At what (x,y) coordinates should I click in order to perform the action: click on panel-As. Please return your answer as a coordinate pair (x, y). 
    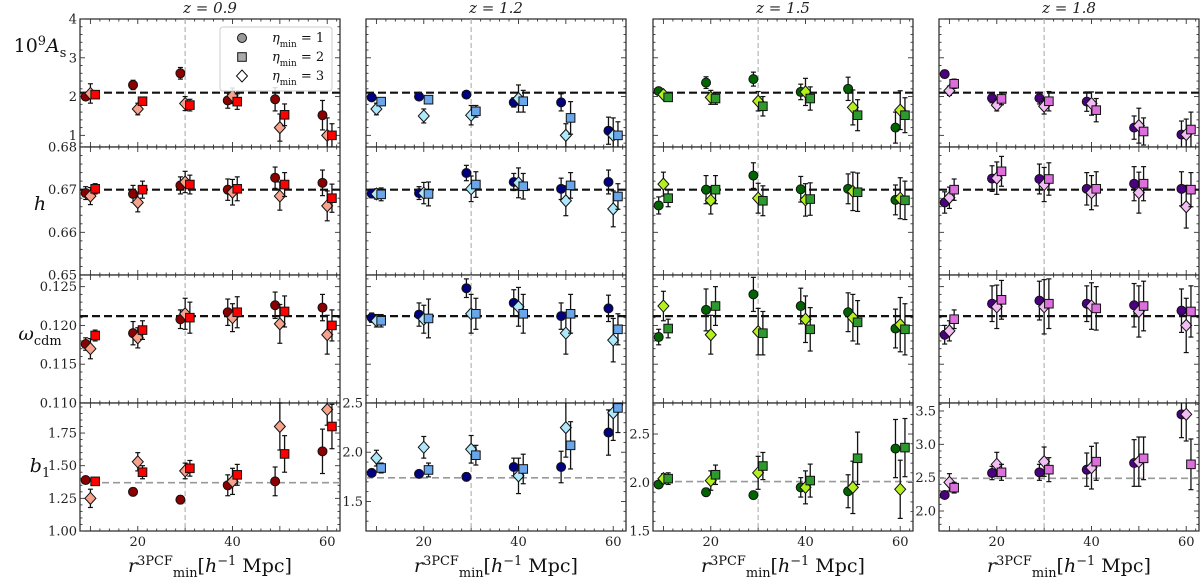
    Looking at the image, I should click on (496, 83).